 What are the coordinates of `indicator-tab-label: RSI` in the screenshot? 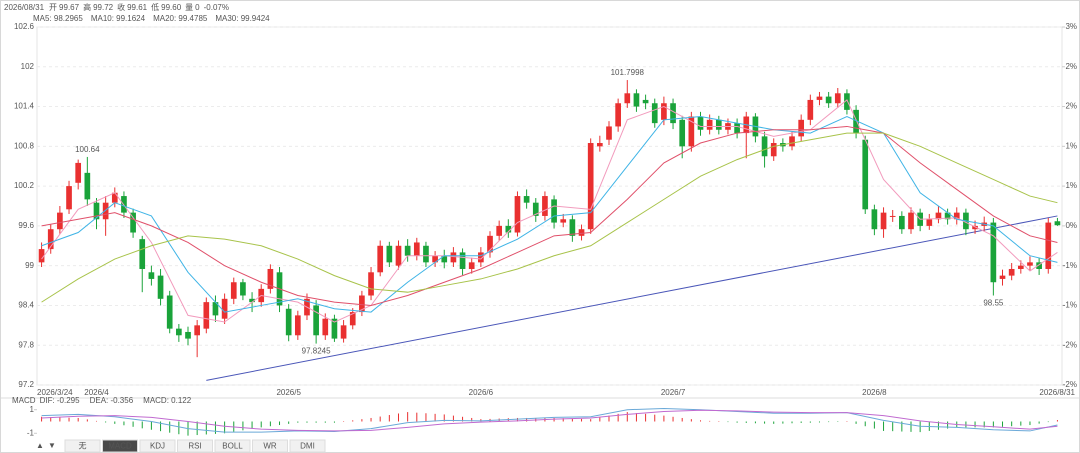 It's located at (194, 446).